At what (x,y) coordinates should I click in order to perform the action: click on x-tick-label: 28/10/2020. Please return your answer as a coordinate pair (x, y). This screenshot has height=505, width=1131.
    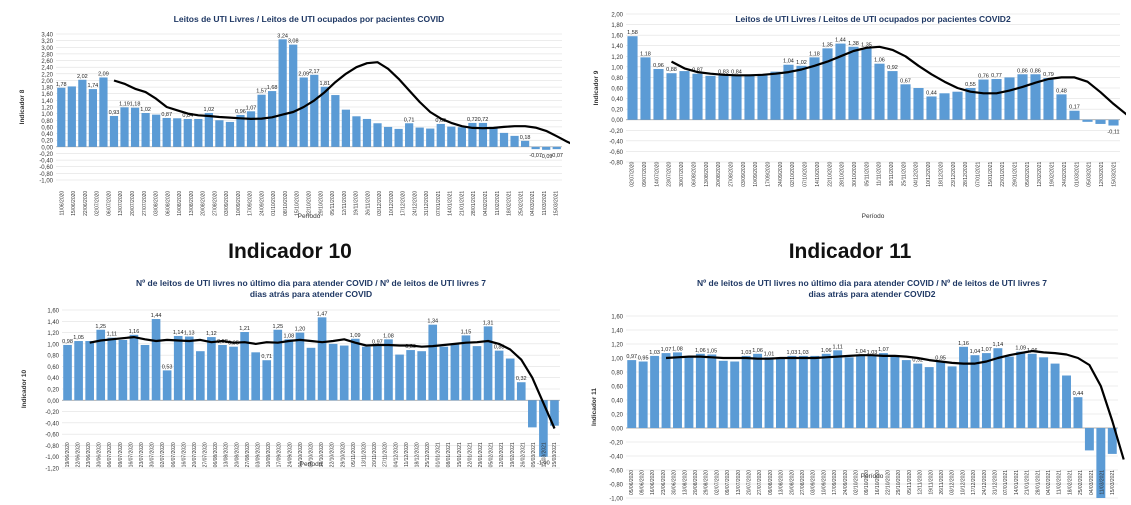
    Looking at the image, I should click on (843, 174).